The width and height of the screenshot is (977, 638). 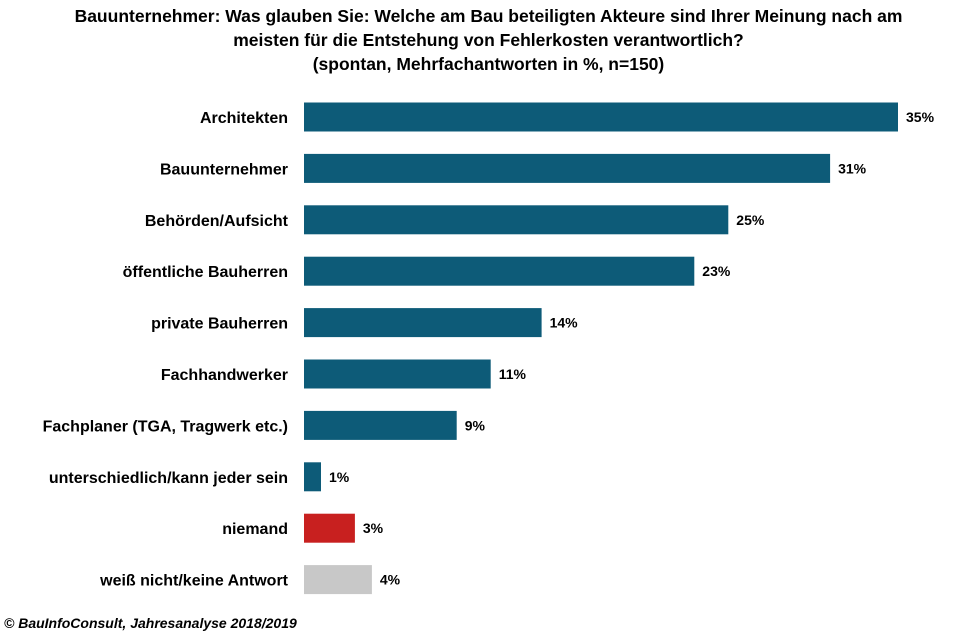 What do you see at coordinates (224, 375) in the screenshot?
I see `category-label-5: Fachhandwerker` at bounding box center [224, 375].